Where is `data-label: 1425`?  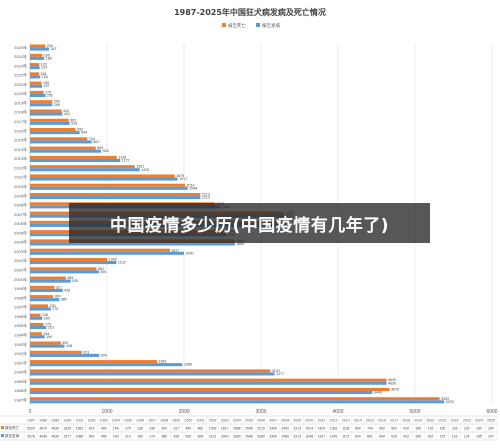
data-label: 1425 is located at coordinates (145, 170).